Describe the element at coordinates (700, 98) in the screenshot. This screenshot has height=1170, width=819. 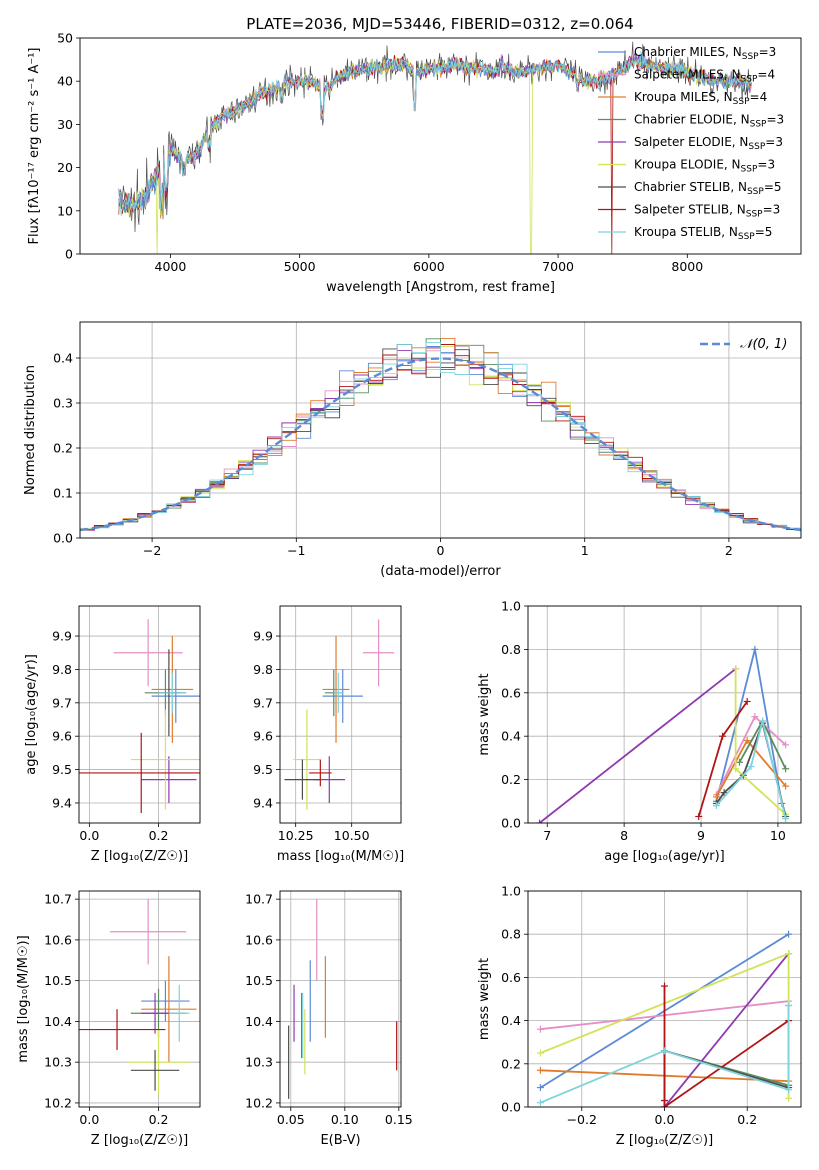
I see `legend-label-kroupa-miles: Kroupa MILES, NSSP=4` at that location.